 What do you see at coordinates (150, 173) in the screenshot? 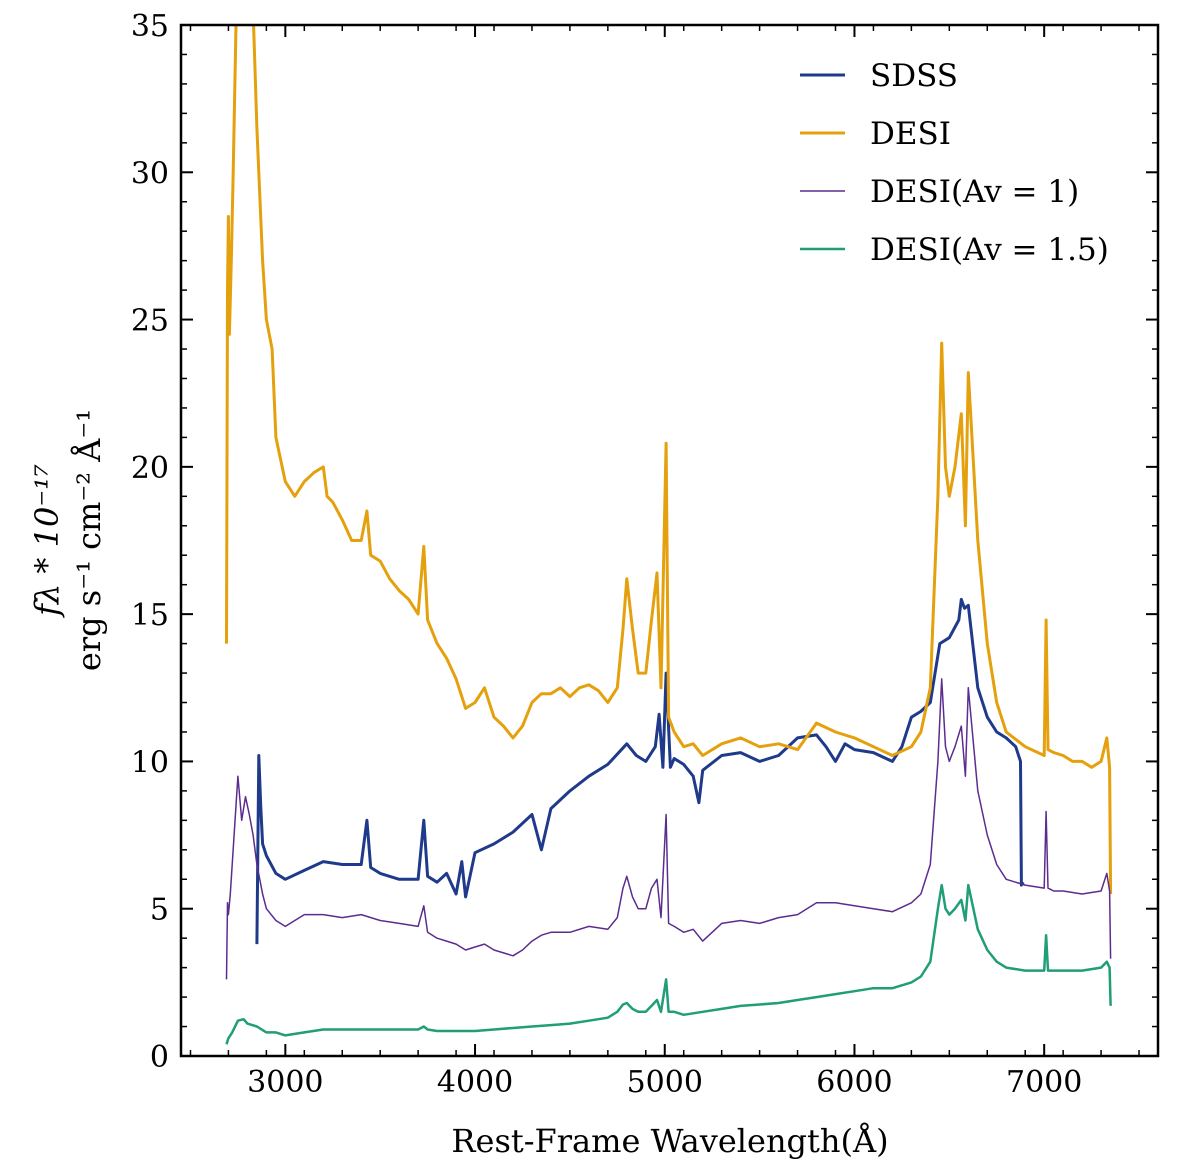
I see `y-tick-label: 30` at bounding box center [150, 173].